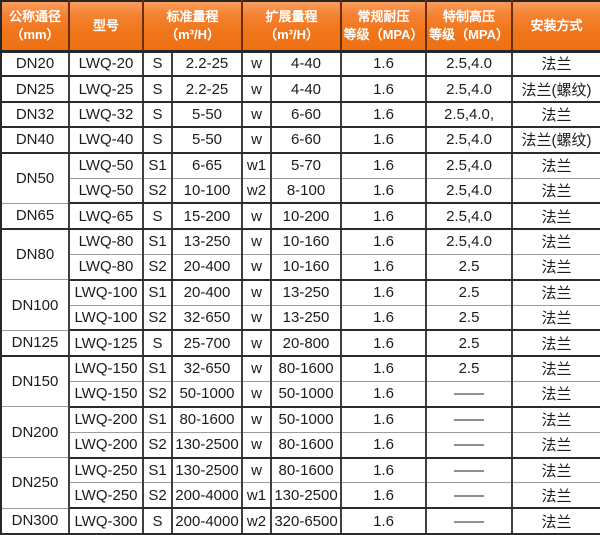  I want to click on table-row: DN20 LWQ-20 S 2.2-25 w 4-40 1.6 2.5,4.0 法兰, so click(300, 64).